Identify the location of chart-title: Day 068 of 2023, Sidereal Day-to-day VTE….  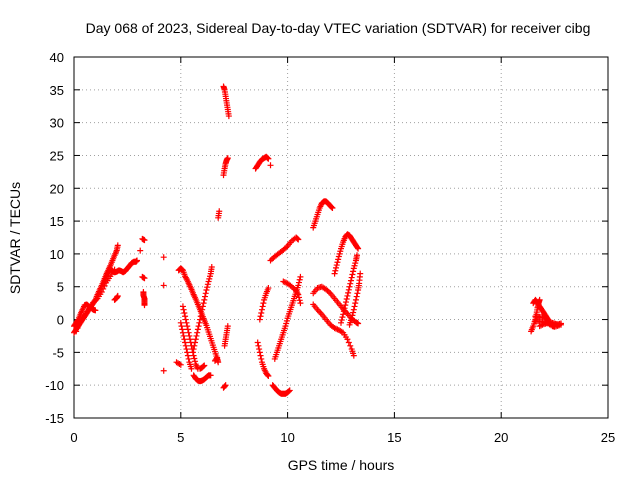
(338, 28).